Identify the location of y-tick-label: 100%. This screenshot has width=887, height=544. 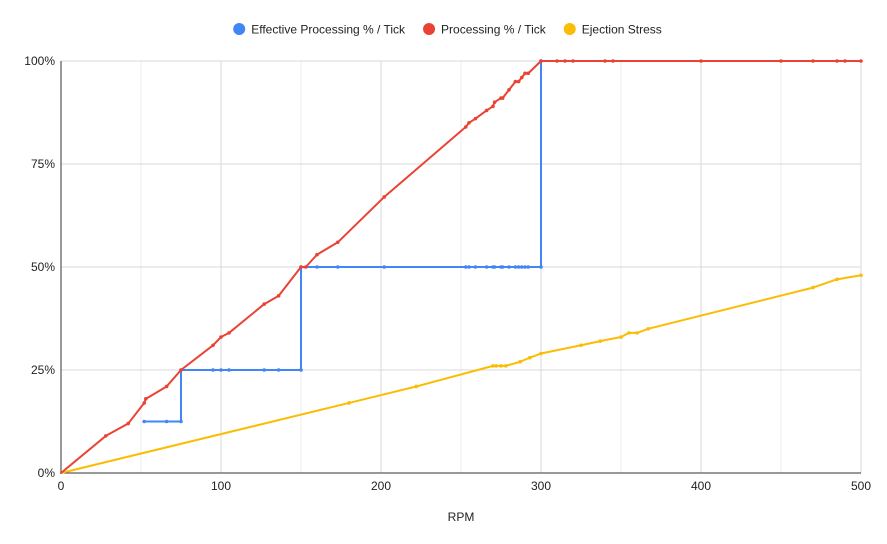
(39, 61).